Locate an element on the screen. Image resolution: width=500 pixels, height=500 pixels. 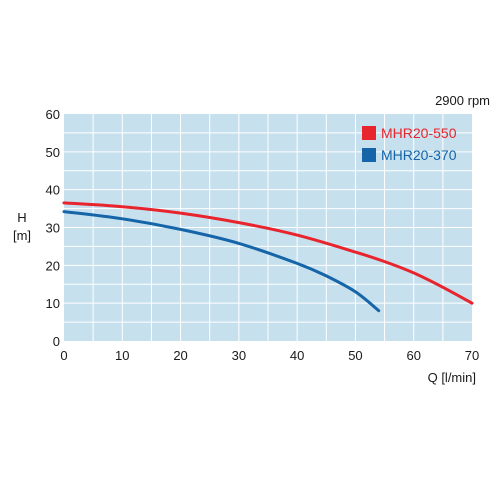
y-axis-label-unit: [m] is located at coordinates (22, 235).